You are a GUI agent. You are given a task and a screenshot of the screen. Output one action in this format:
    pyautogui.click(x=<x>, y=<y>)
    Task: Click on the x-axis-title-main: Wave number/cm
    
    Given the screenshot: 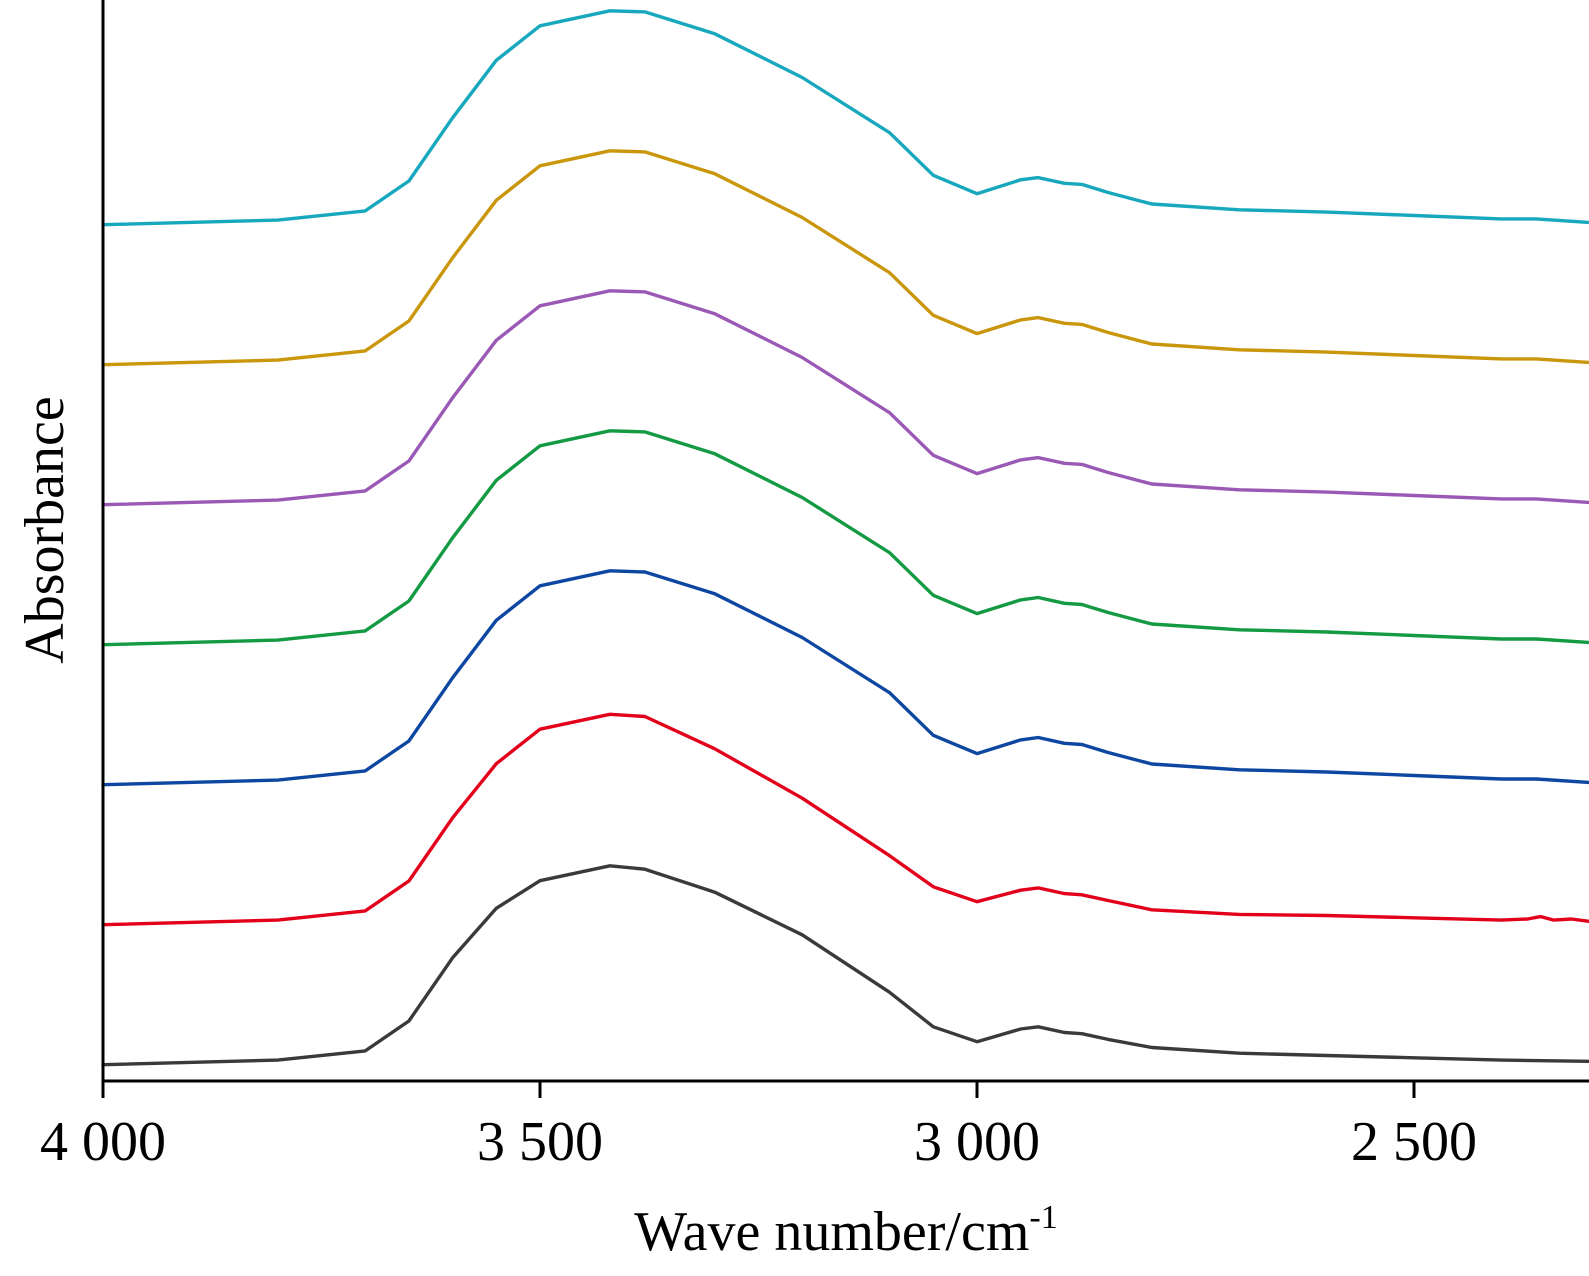 What is the action you would take?
    pyautogui.click(x=831, y=1232)
    